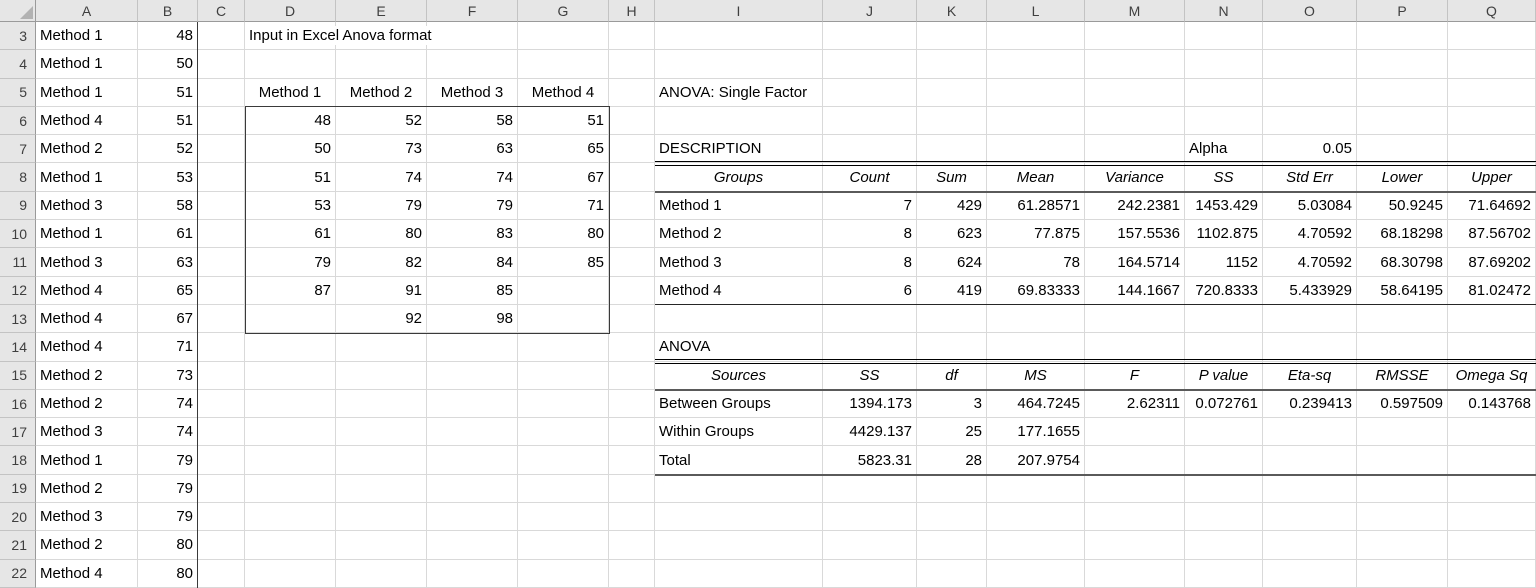  What do you see at coordinates (1036, 121) in the screenshot?
I see `cell-L6` at bounding box center [1036, 121].